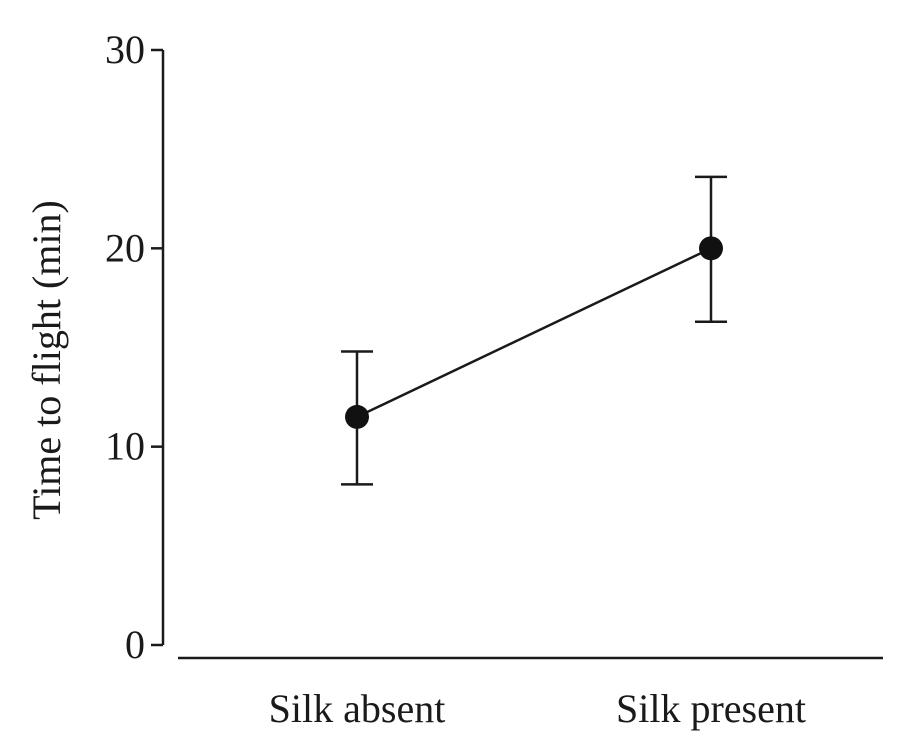  I want to click on y-axis-title: Time to flight (min), so click(46, 360).